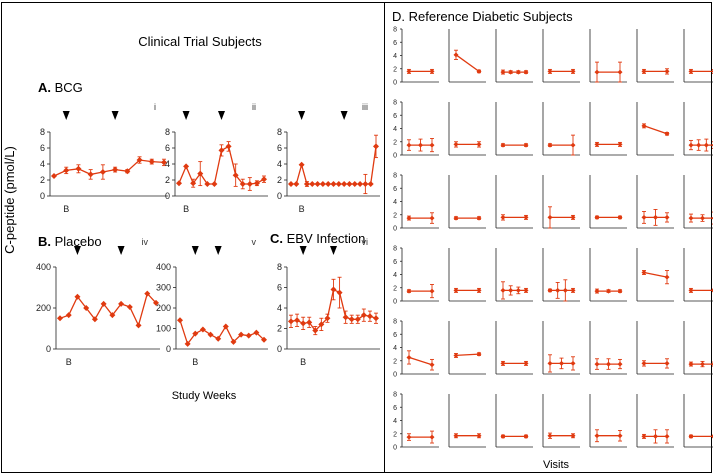 This screenshot has width=713, height=475. Describe the element at coordinates (9, 200) in the screenshot. I see `y-axis-label: C-peptide (pmol/L)` at that location.